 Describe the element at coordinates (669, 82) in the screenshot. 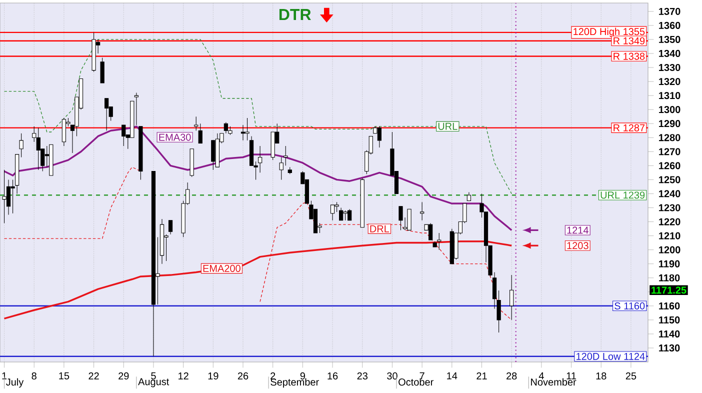

I see `y-tick-label: 1320` at that location.